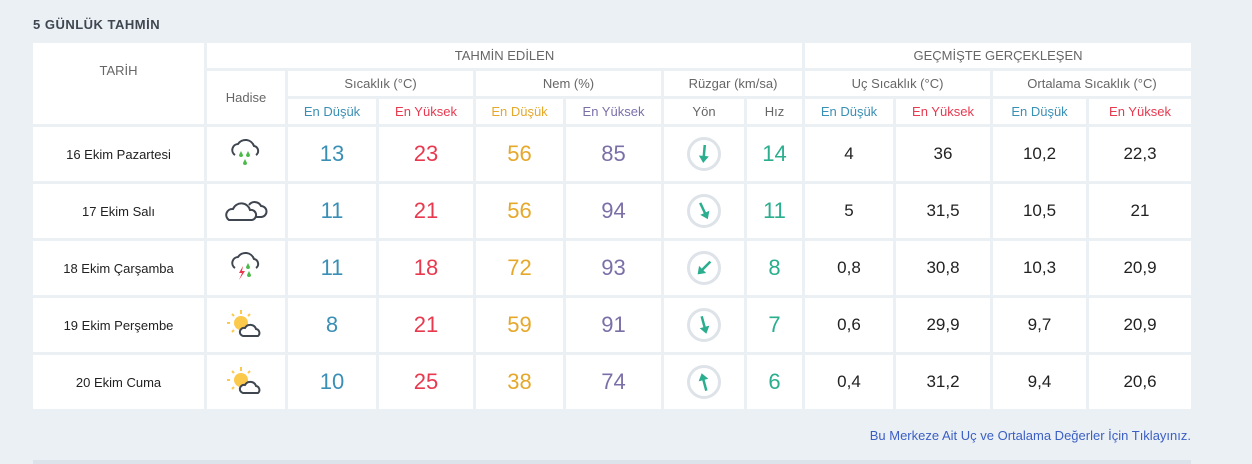  I want to click on wind-speed: 6, so click(774, 382).